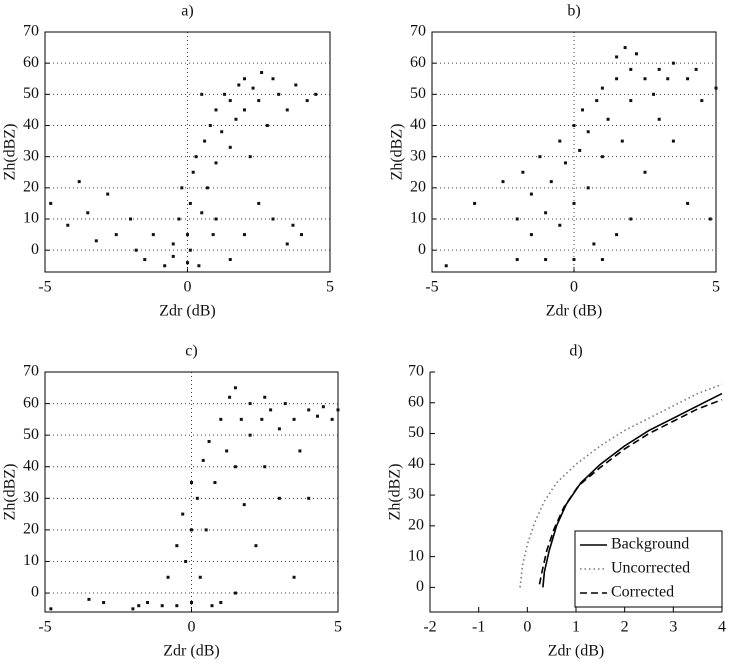 The image size is (731, 667). What do you see at coordinates (192, 627) in the screenshot?
I see `x-tick-label: 0` at bounding box center [192, 627].